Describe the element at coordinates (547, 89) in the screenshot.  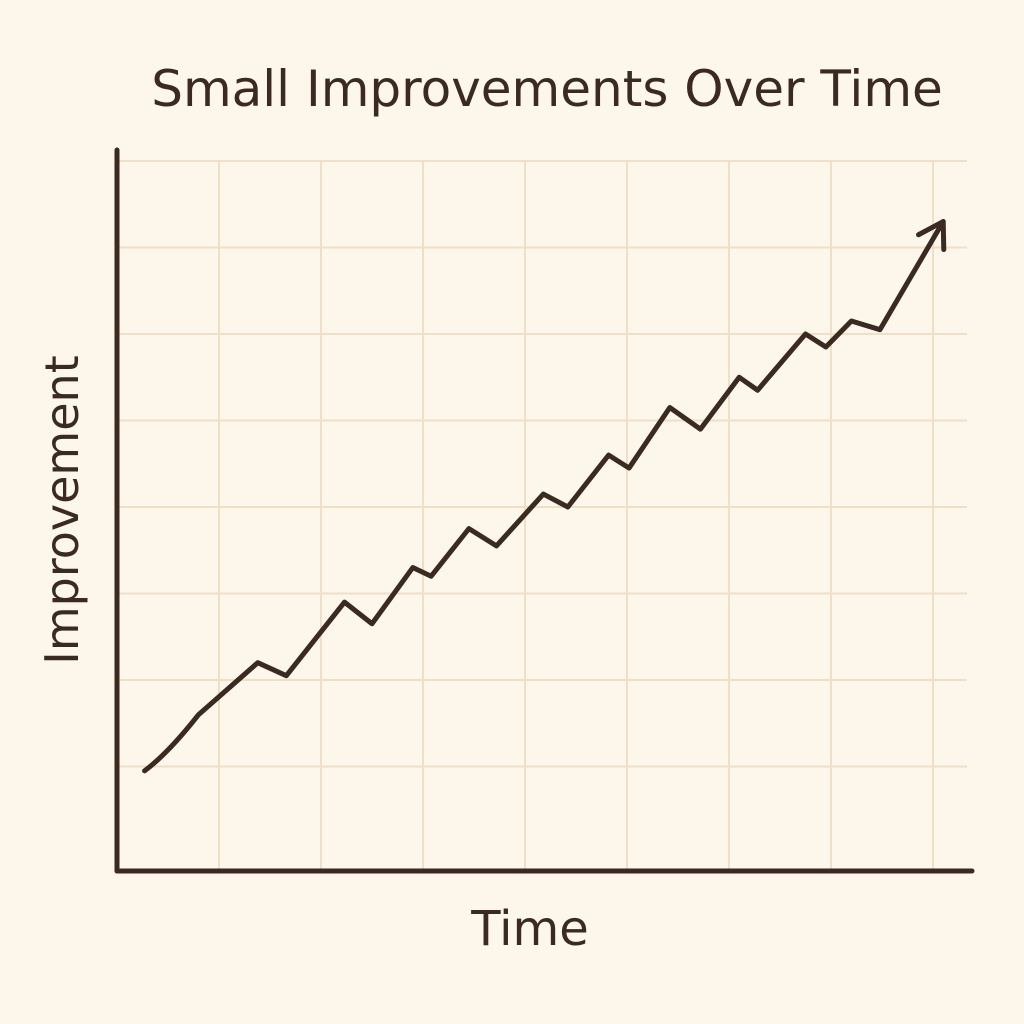
I see `chart-title: Small Improvements Over Time` at that location.